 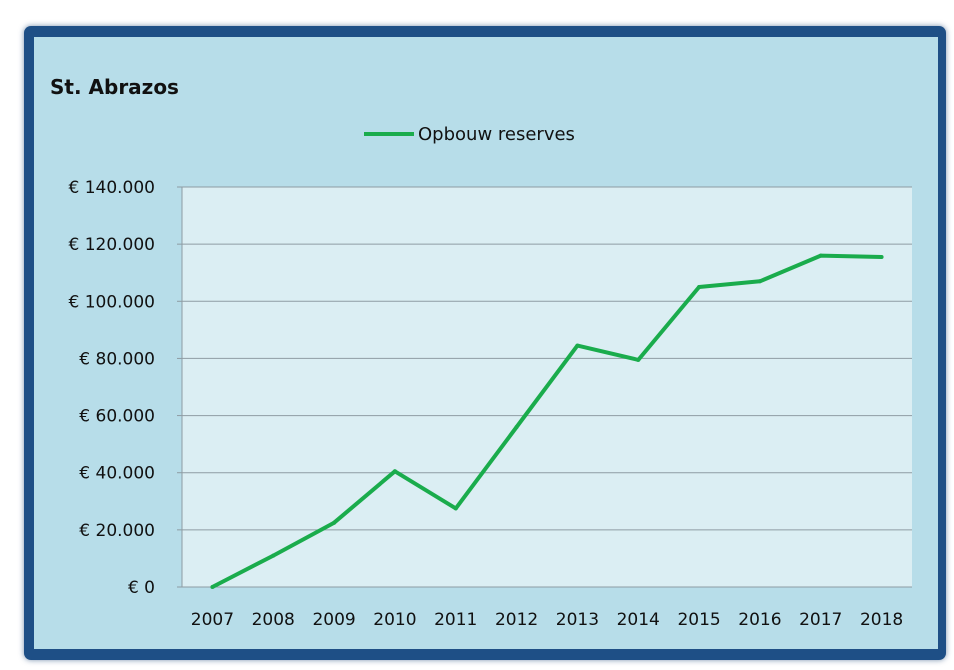 I want to click on x-tick-label: 2013, so click(x=577, y=620).